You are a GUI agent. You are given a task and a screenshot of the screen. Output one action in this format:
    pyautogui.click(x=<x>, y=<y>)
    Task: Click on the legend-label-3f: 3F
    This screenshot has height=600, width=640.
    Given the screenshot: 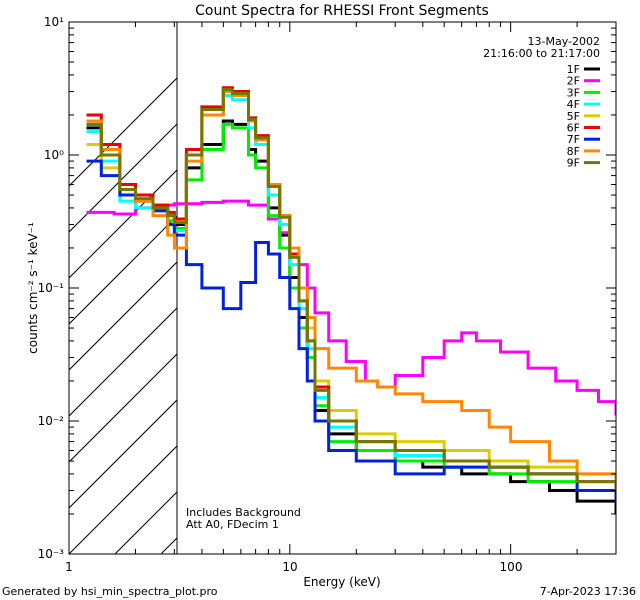 What is the action you would take?
    pyautogui.click(x=573, y=92)
    